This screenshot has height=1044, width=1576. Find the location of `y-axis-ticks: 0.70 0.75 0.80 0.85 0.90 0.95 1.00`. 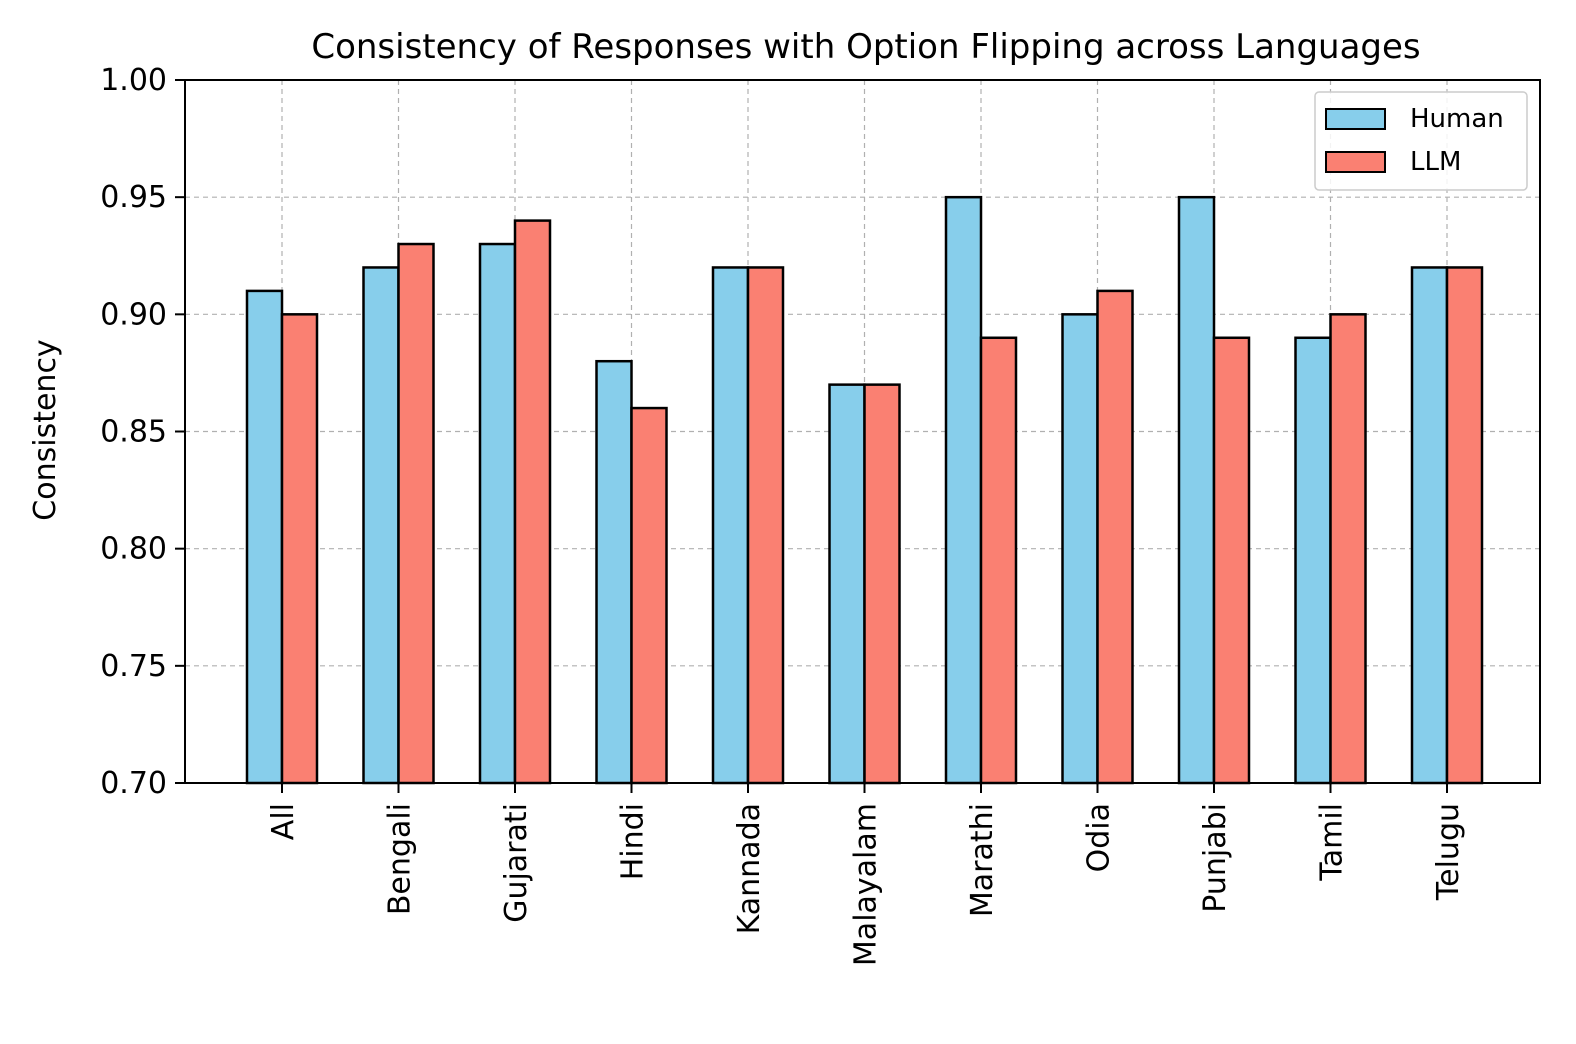

y-axis-ticks: 0.70 0.75 0.80 0.85 0.90 0.95 1.00 is located at coordinates (142, 432).